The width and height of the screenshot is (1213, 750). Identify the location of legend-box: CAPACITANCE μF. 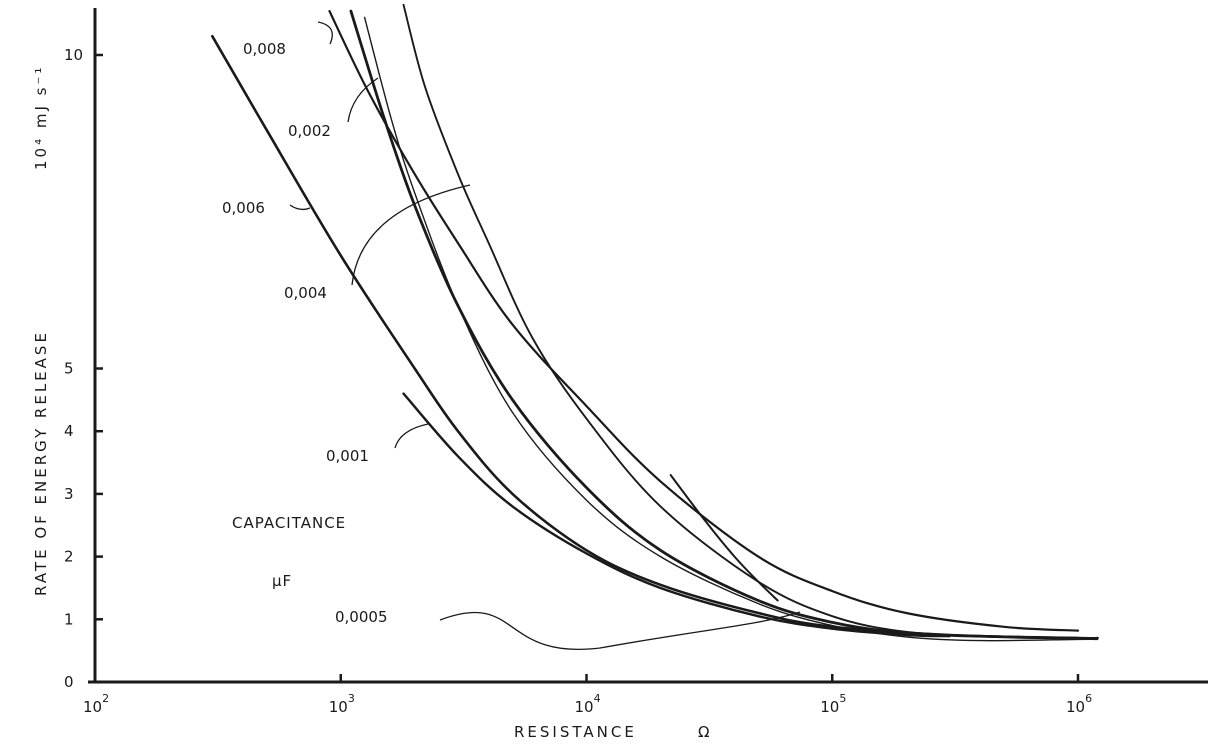
(289, 552).